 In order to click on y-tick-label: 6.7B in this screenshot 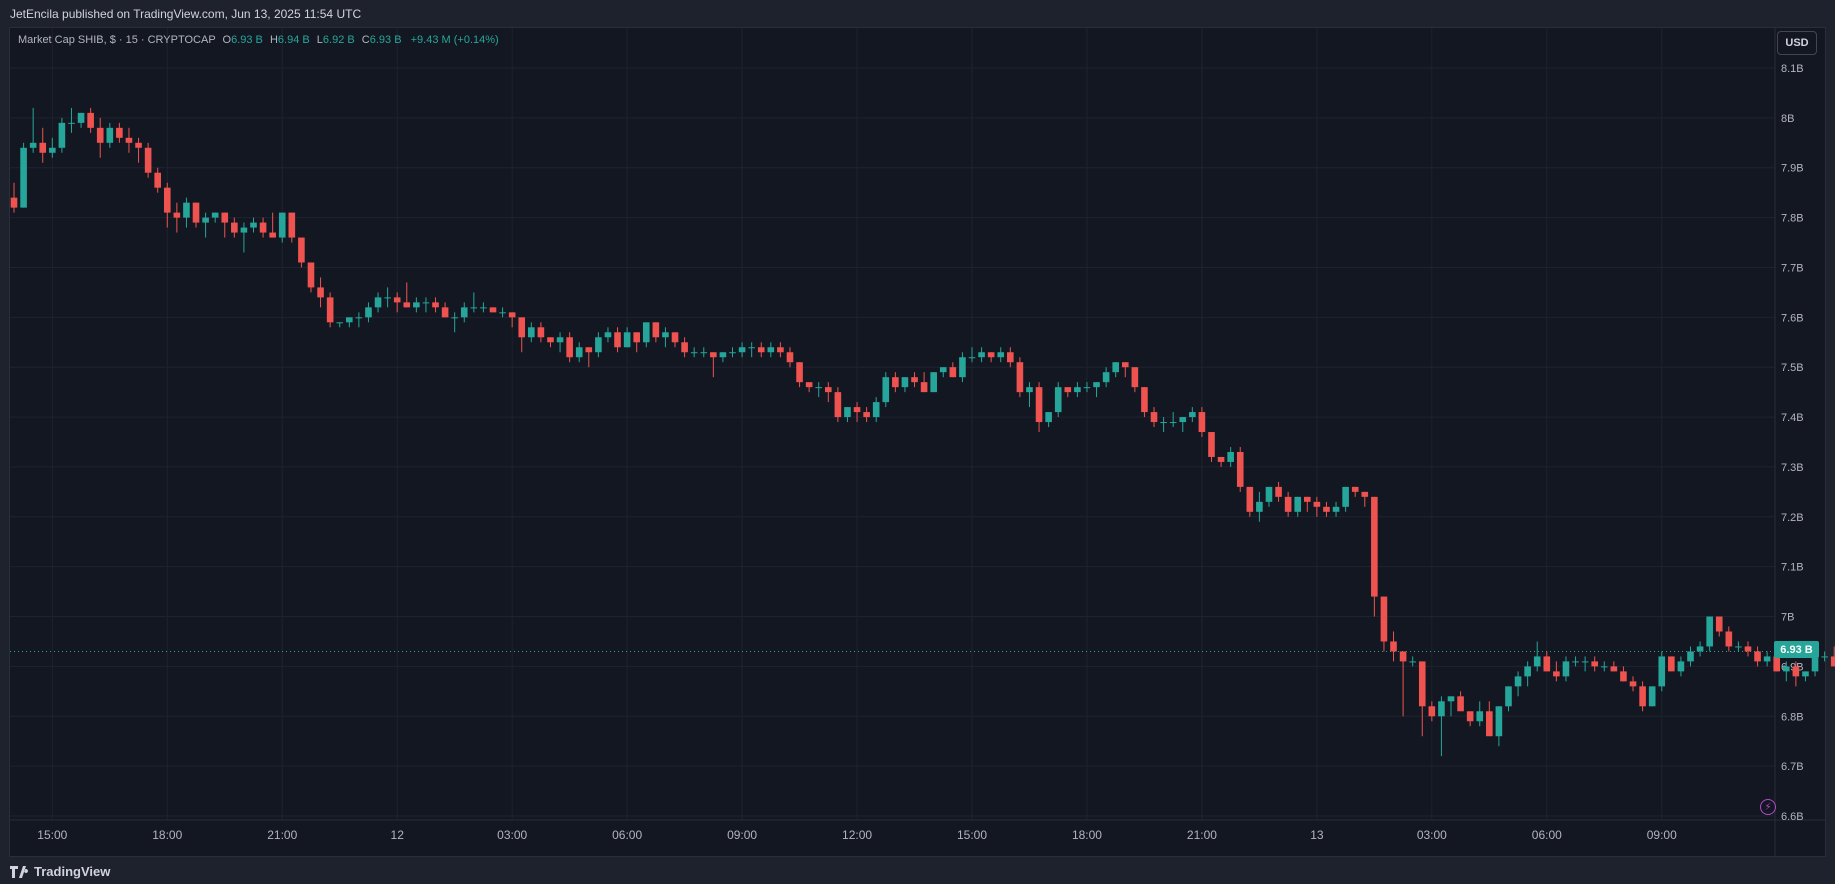, I will do `click(1792, 767)`.